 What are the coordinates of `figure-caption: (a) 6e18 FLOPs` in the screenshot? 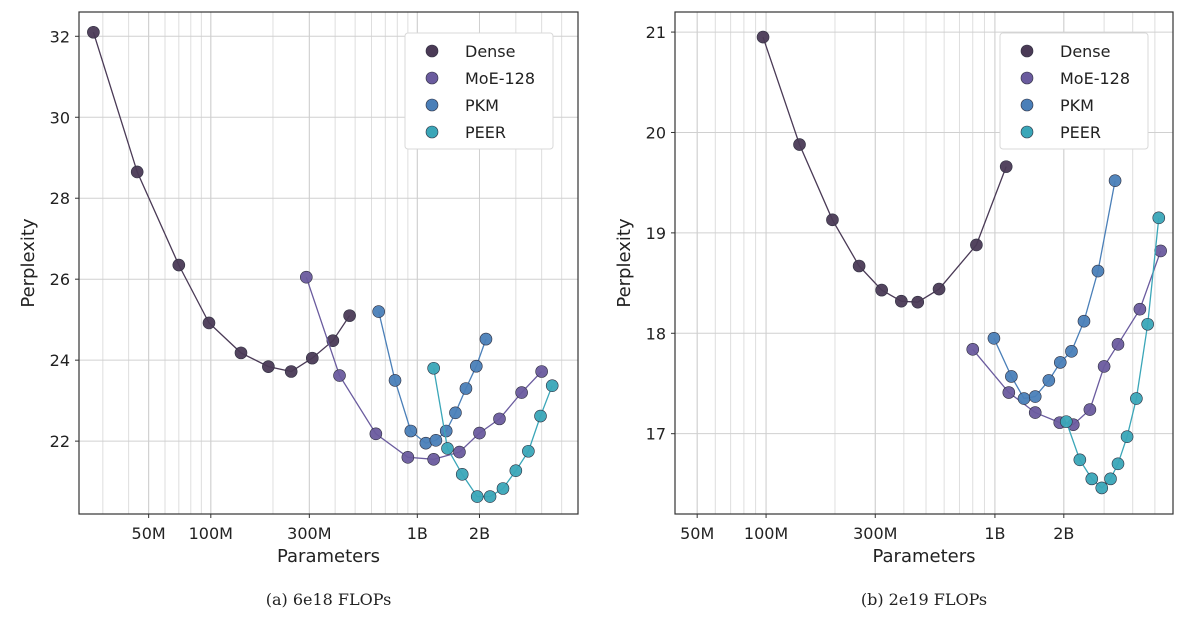 It's located at (329, 599).